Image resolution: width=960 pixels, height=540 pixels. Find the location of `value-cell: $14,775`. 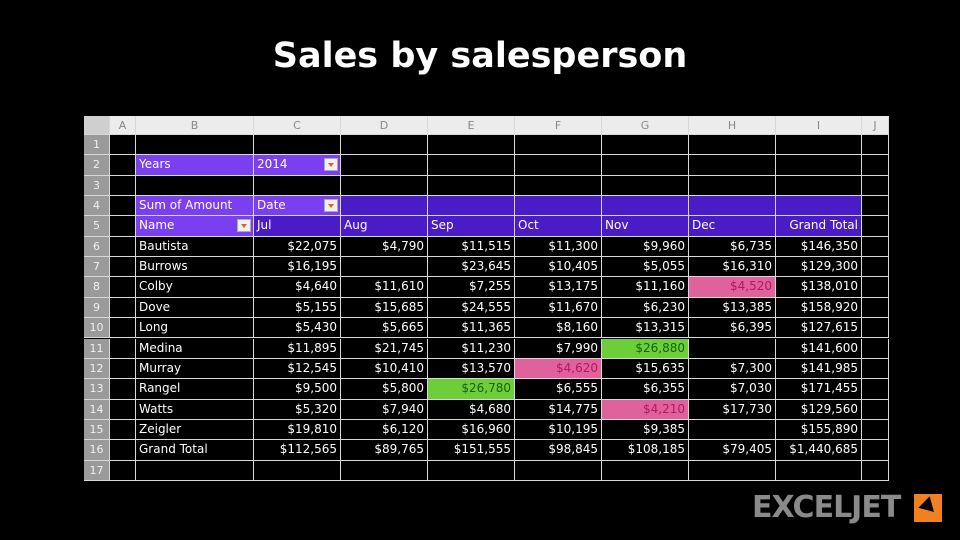

value-cell: $14,775 is located at coordinates (558, 409).